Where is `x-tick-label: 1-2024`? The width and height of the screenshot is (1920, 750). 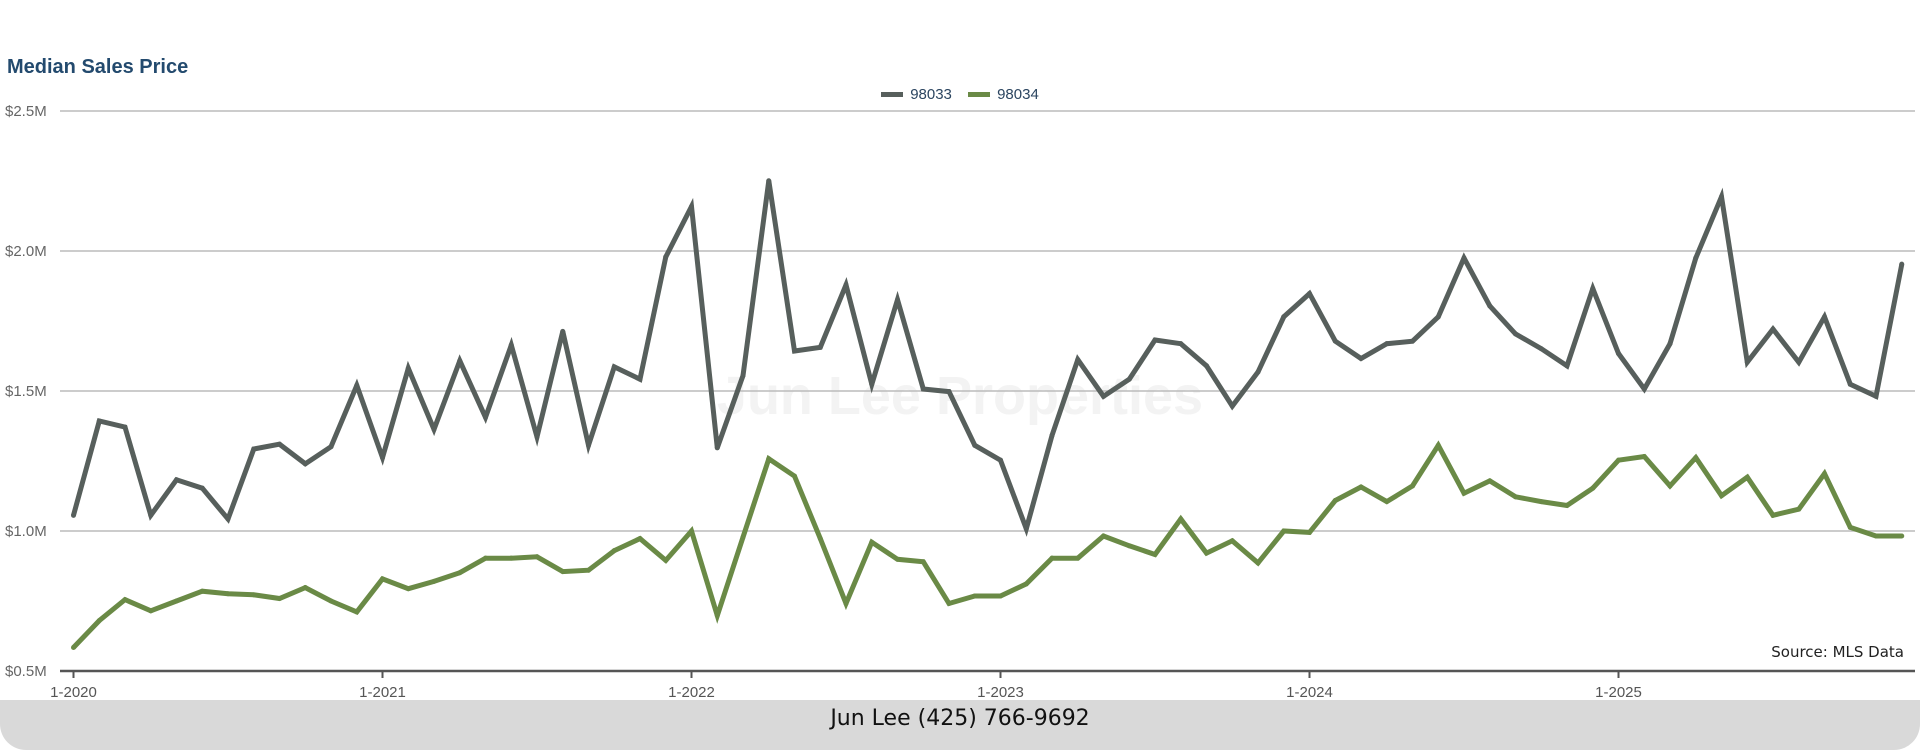
x-tick-label: 1-2024 is located at coordinates (1309, 692).